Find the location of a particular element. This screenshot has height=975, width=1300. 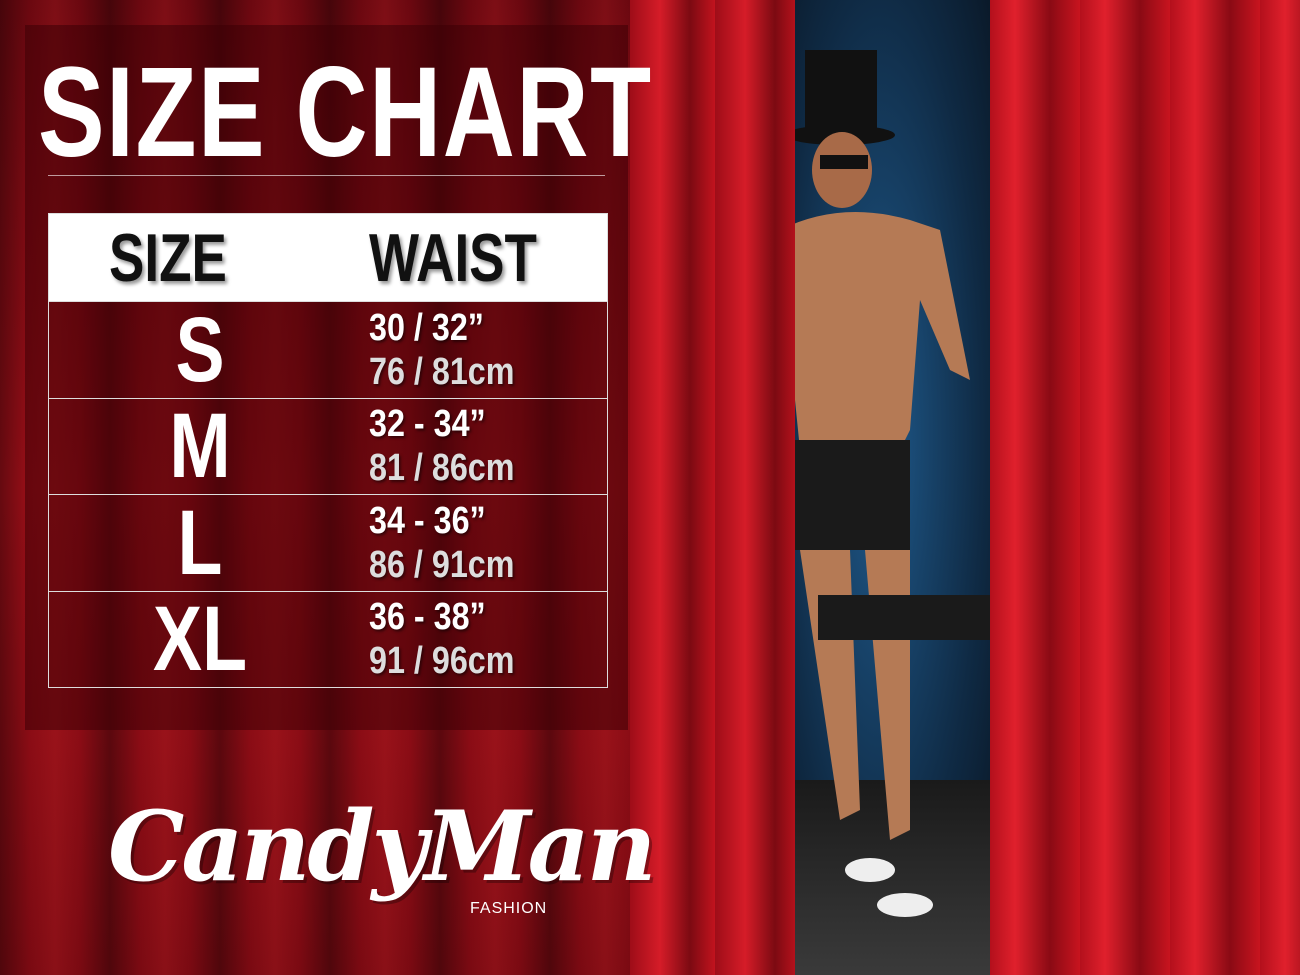

table-row: S 30 / 32” 76 / 81cm is located at coordinates (328, 349).